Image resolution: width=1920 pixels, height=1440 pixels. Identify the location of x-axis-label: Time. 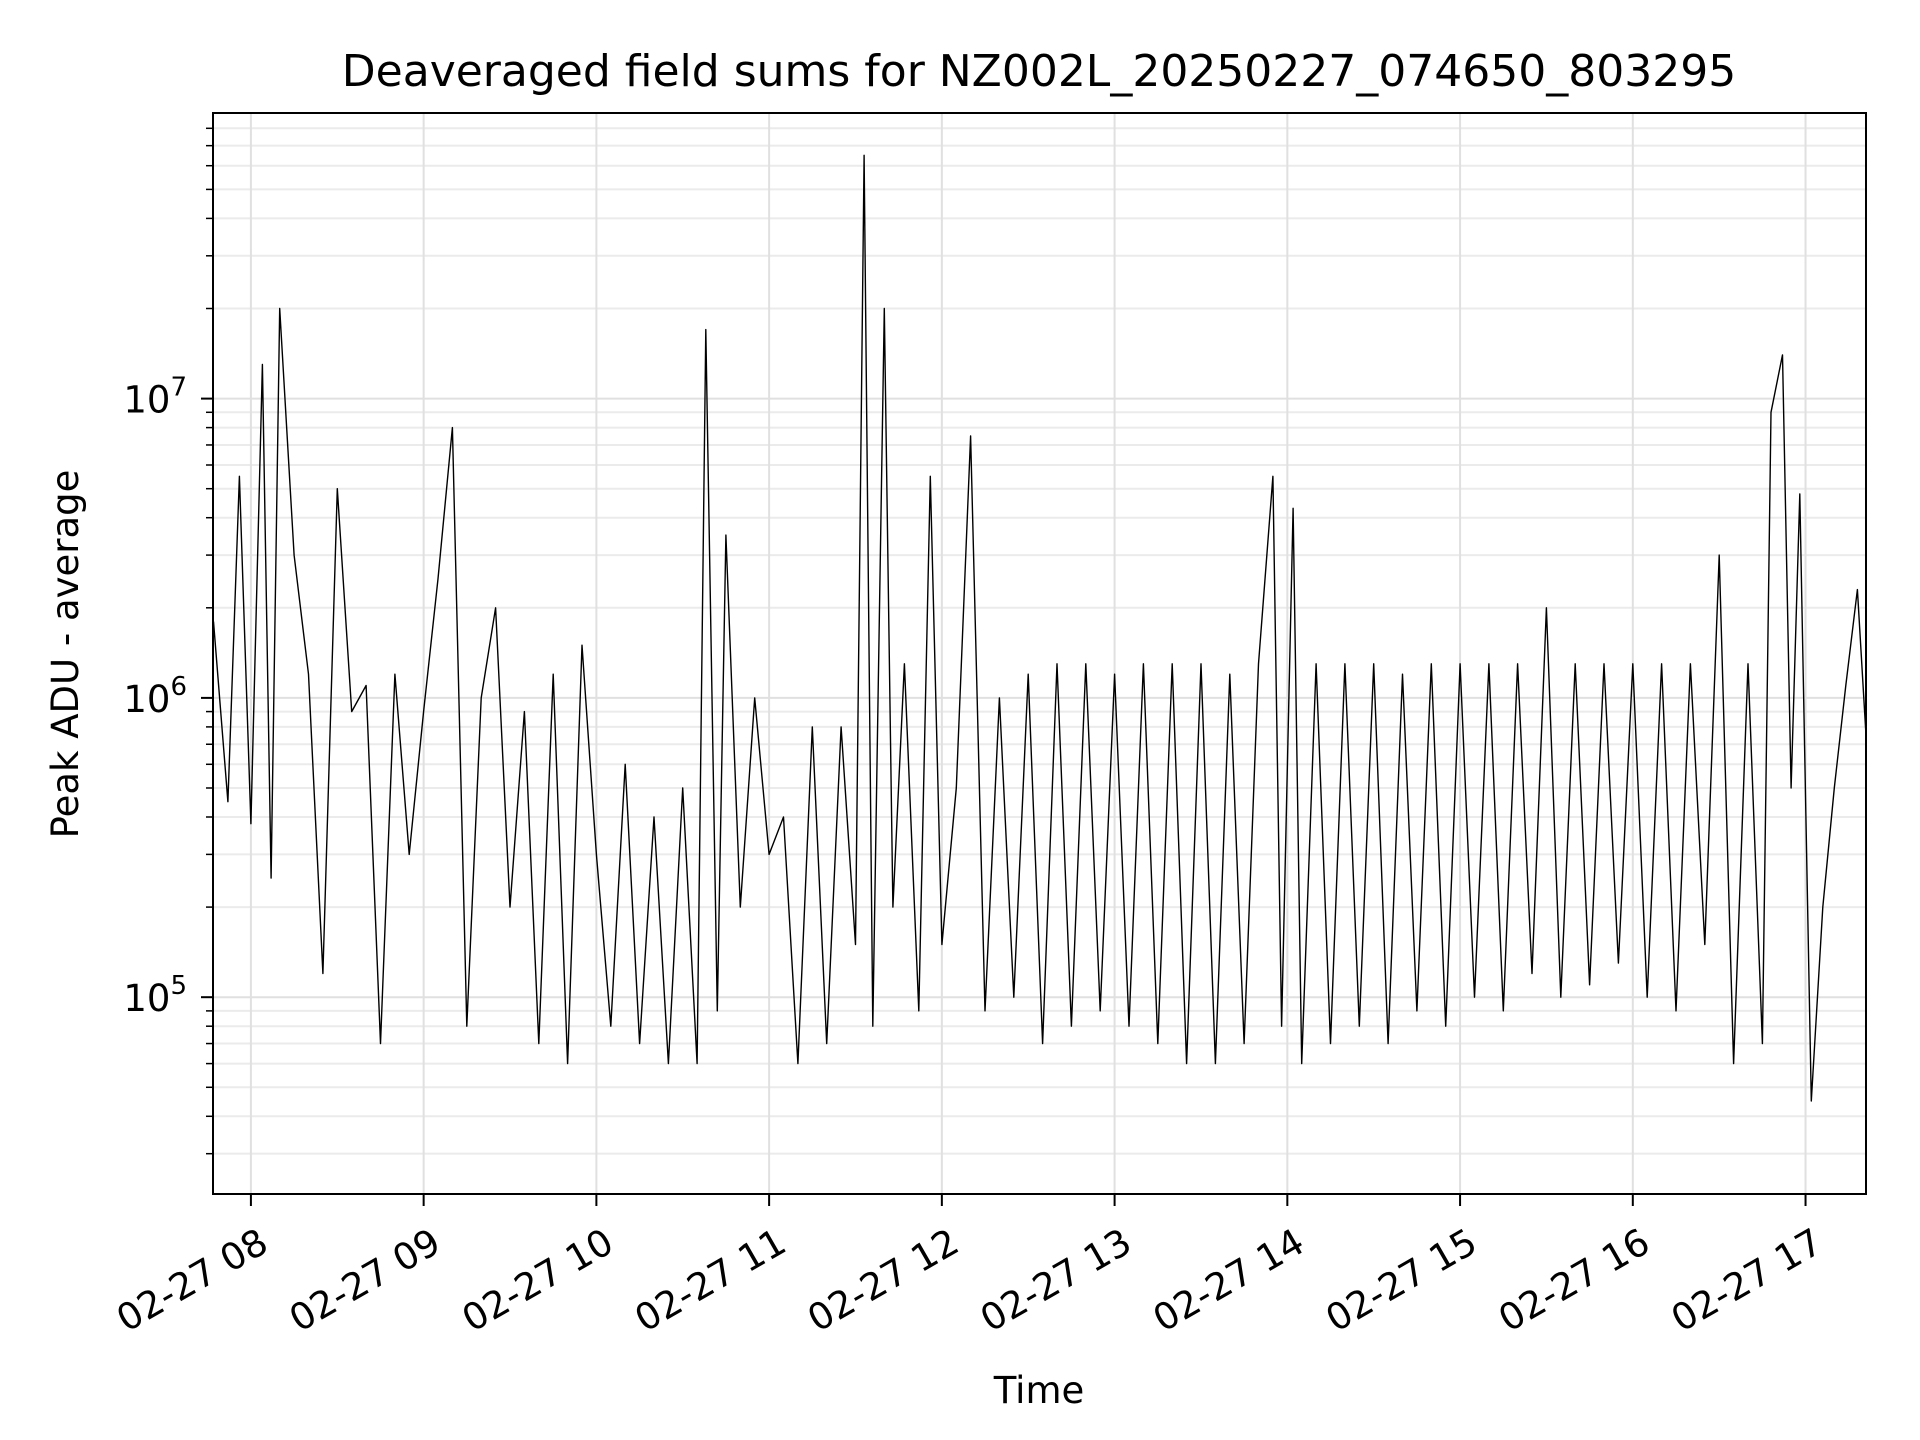
(1039, 1390).